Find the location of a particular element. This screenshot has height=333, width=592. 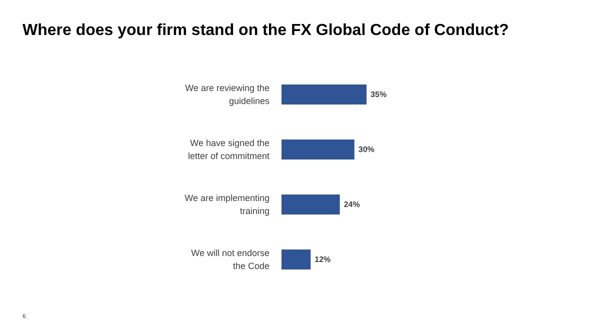

y-tick-label: We are reviewing the guidelines is located at coordinates (227, 94).